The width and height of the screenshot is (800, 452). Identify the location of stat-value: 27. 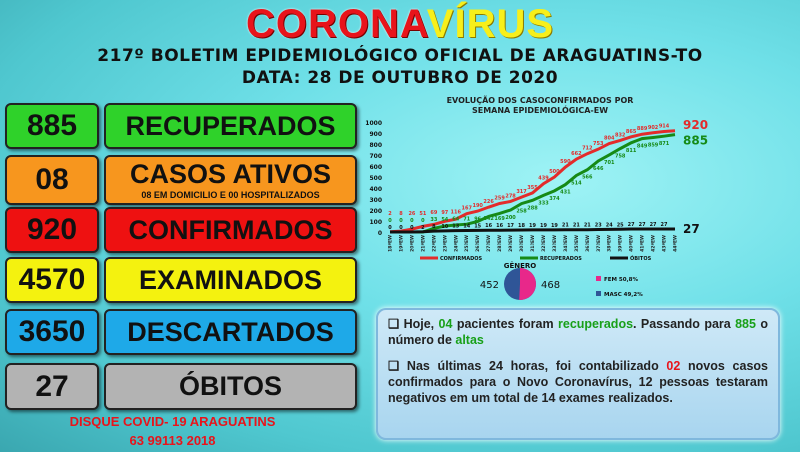
(52, 386).